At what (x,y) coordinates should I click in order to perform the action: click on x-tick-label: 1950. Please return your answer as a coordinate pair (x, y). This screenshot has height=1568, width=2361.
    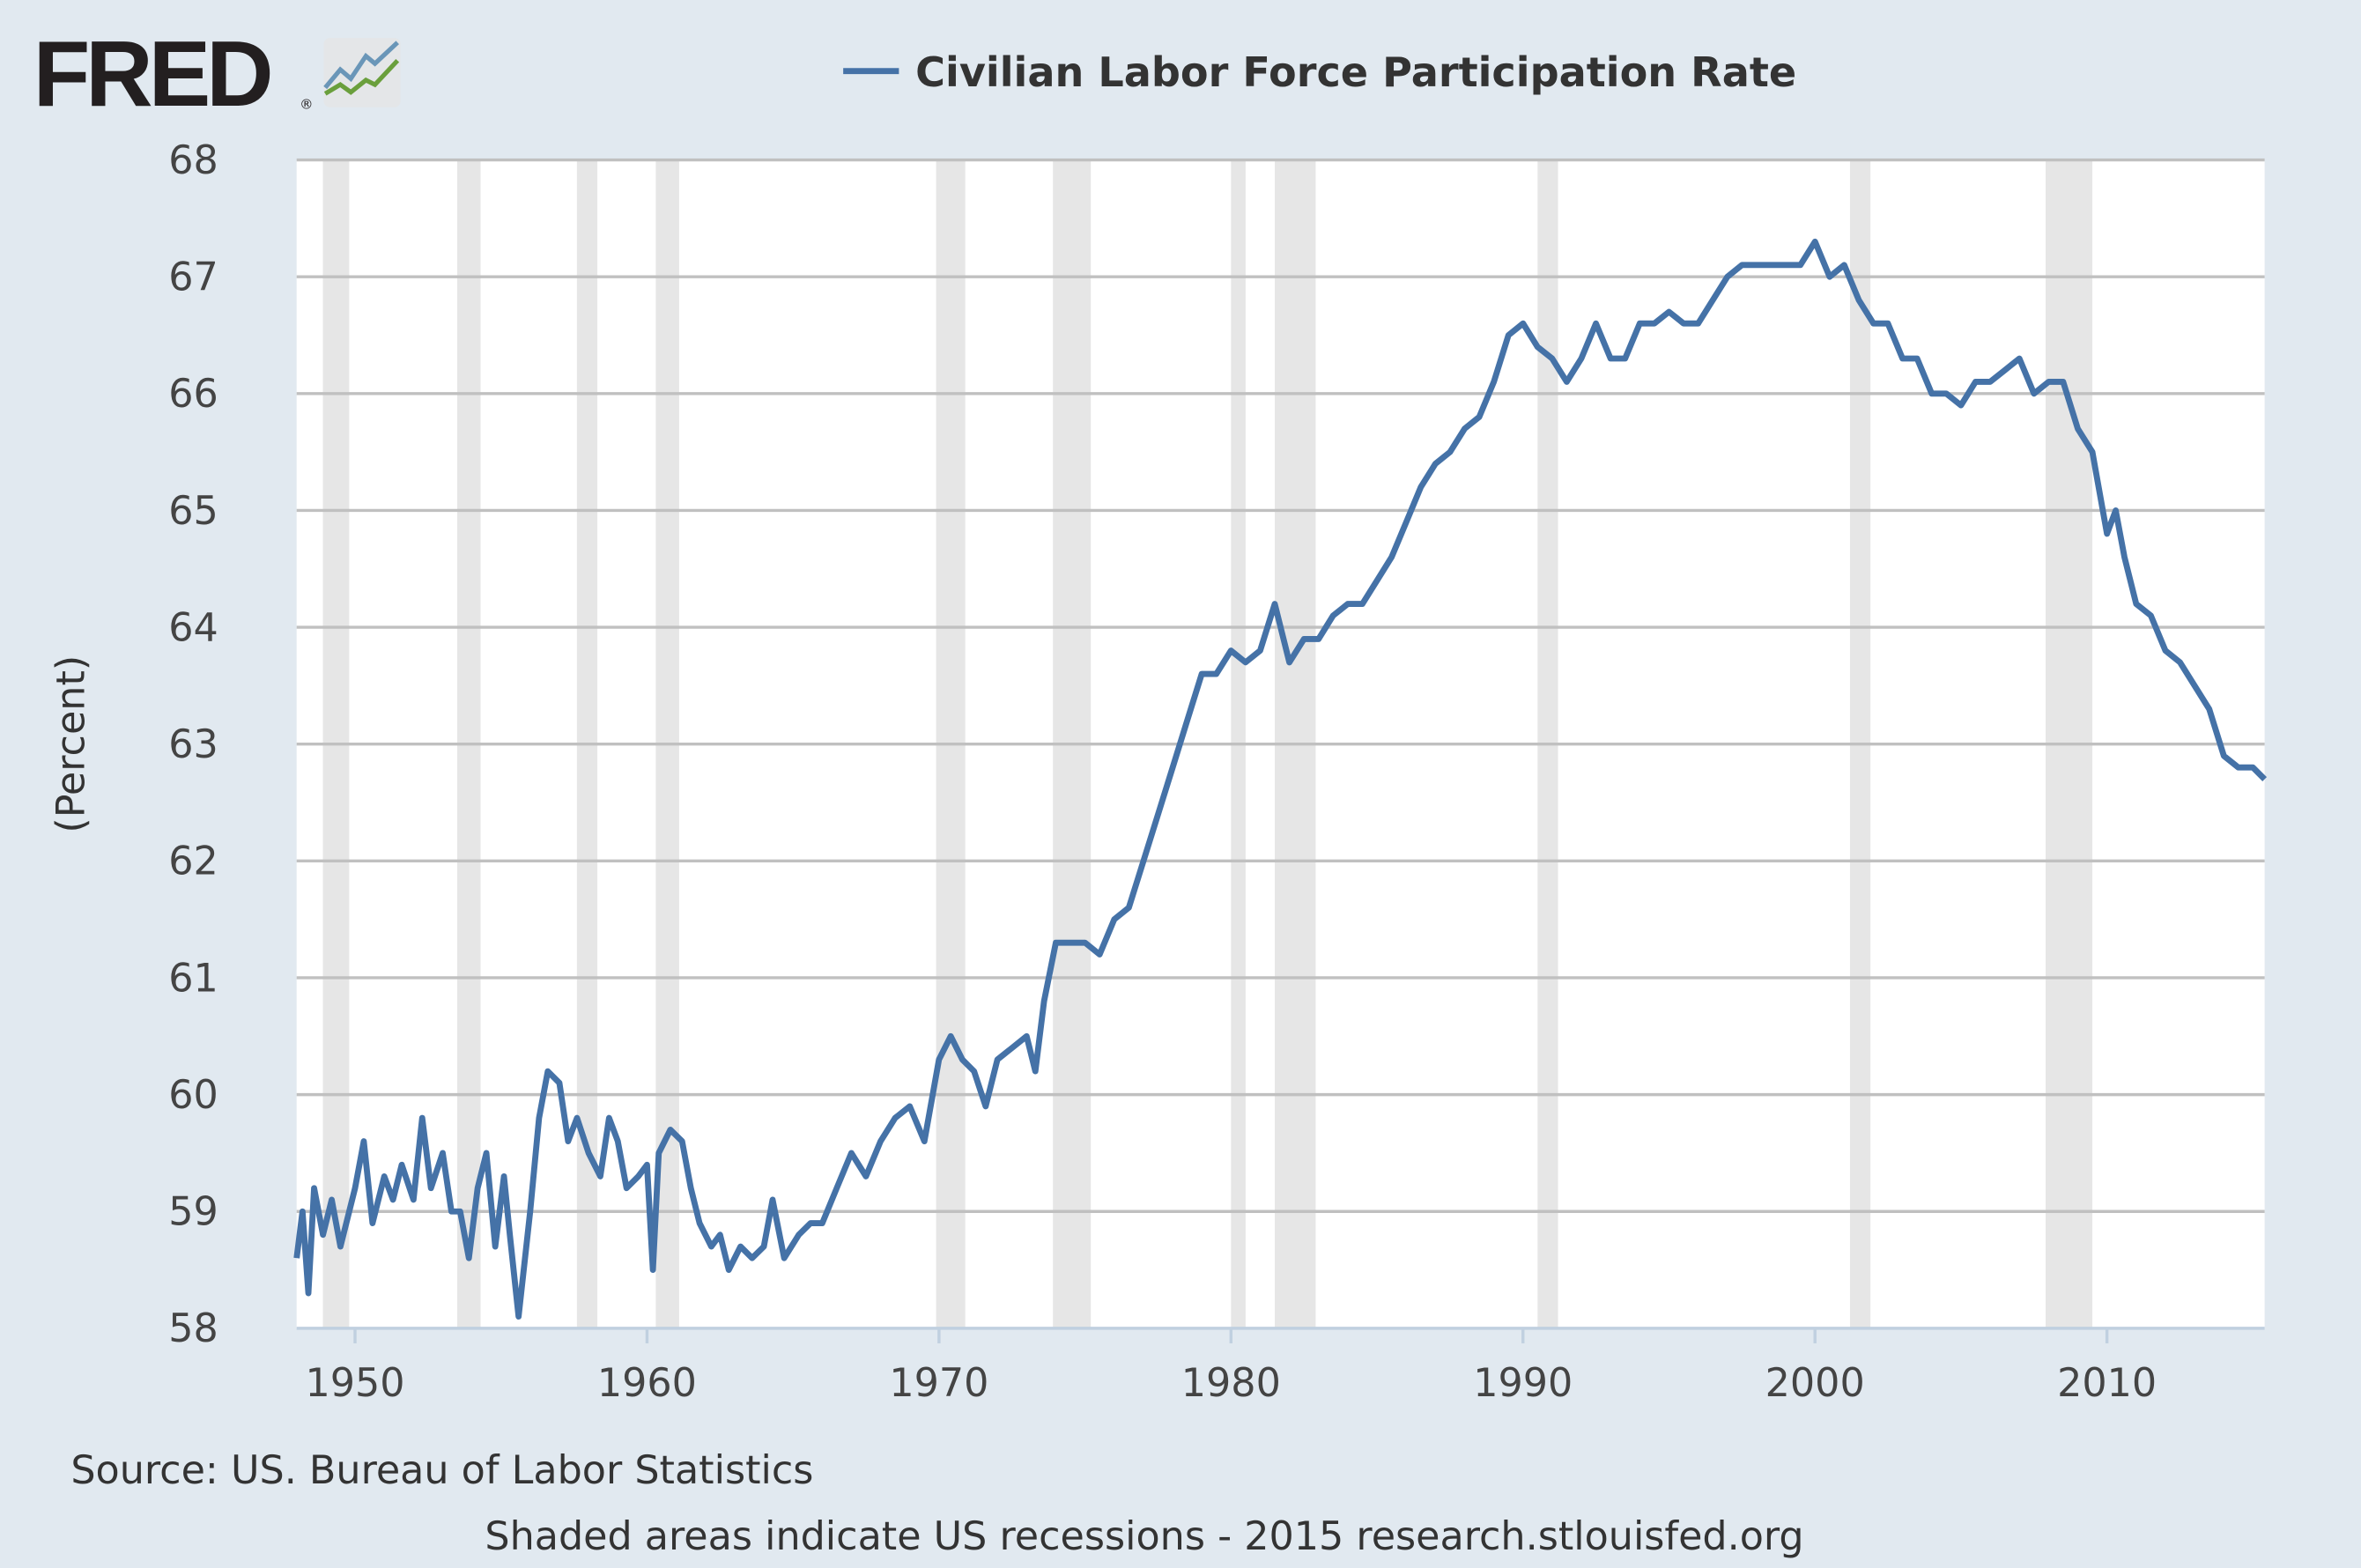
    Looking at the image, I should click on (354, 1383).